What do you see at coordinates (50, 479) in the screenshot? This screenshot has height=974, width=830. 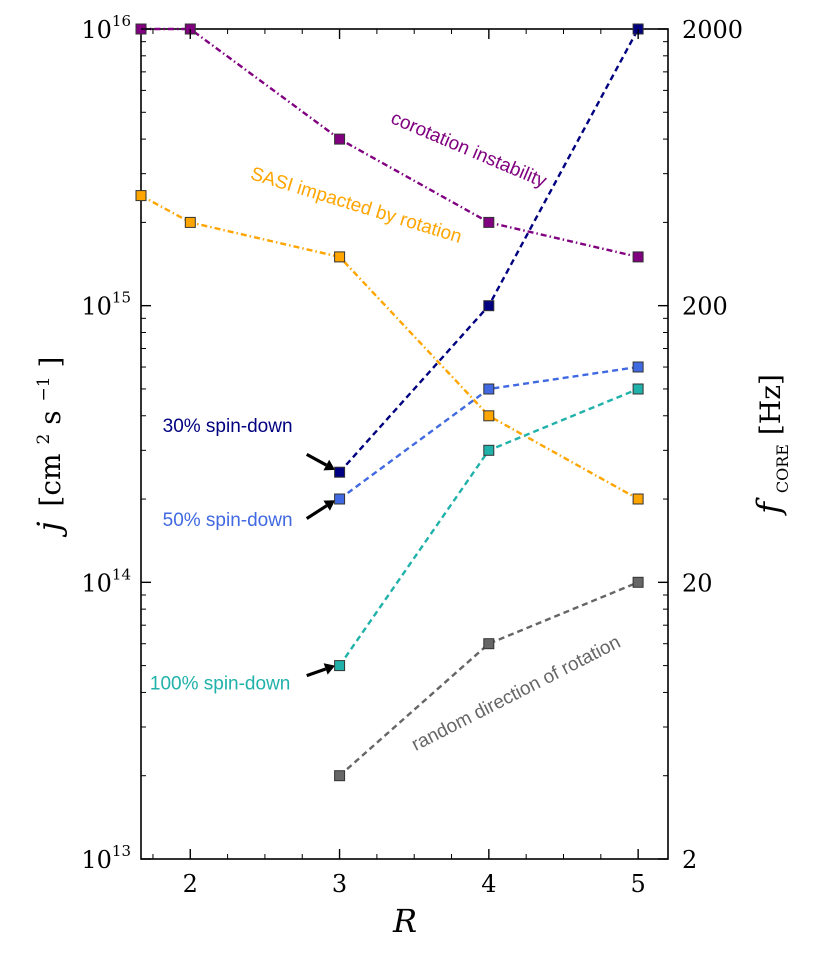 I see `y-axis-unit: [cm` at bounding box center [50, 479].